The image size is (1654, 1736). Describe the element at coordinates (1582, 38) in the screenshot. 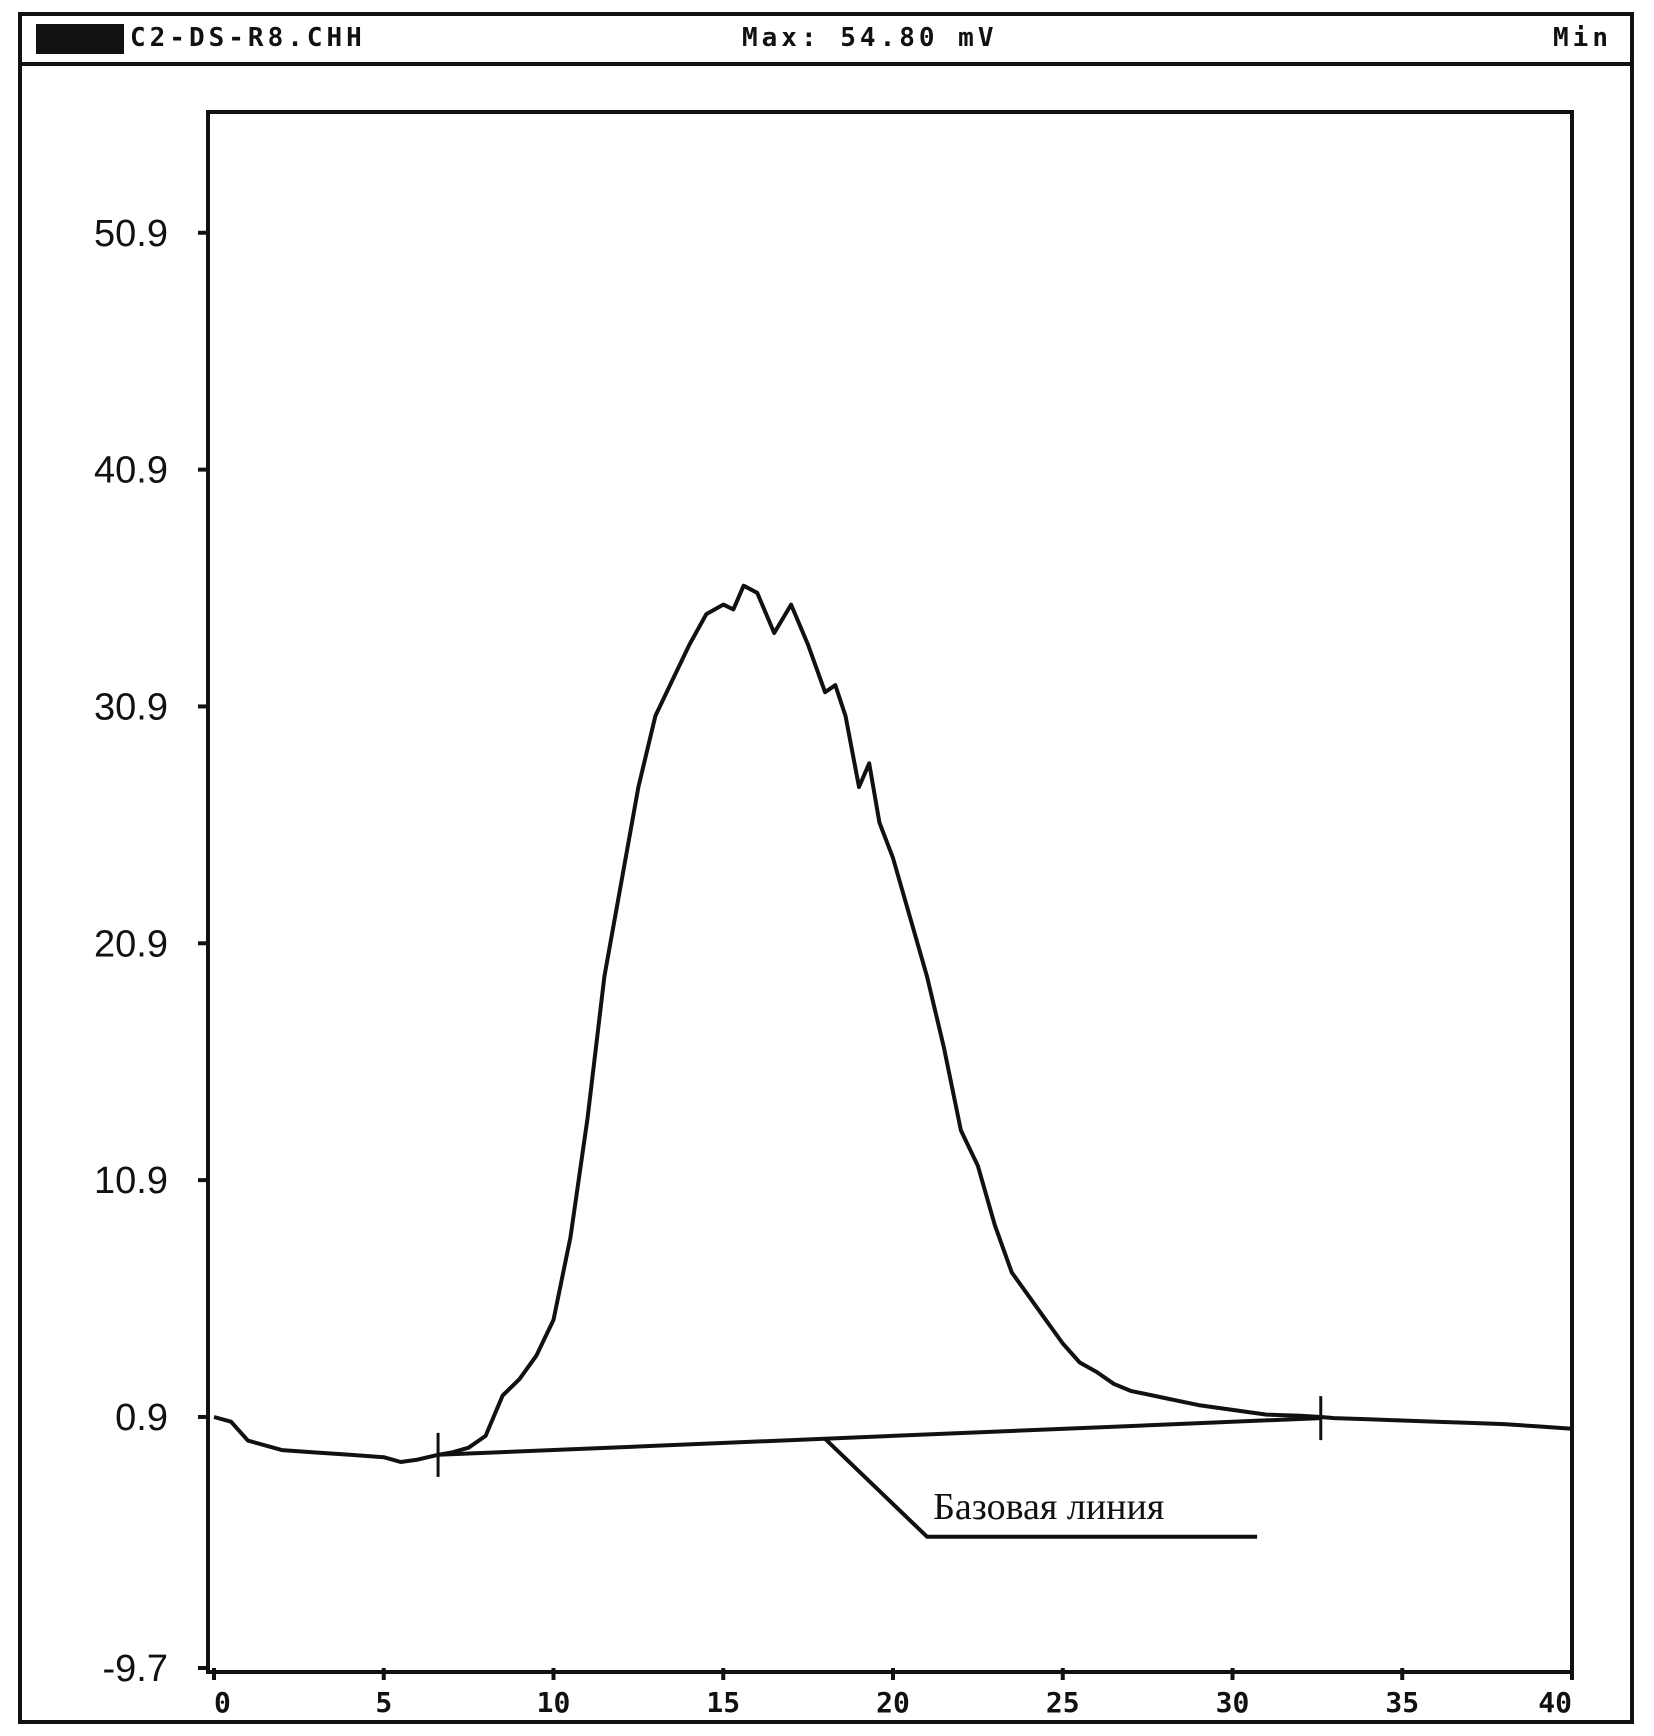

I see `time-units-label: Min` at that location.